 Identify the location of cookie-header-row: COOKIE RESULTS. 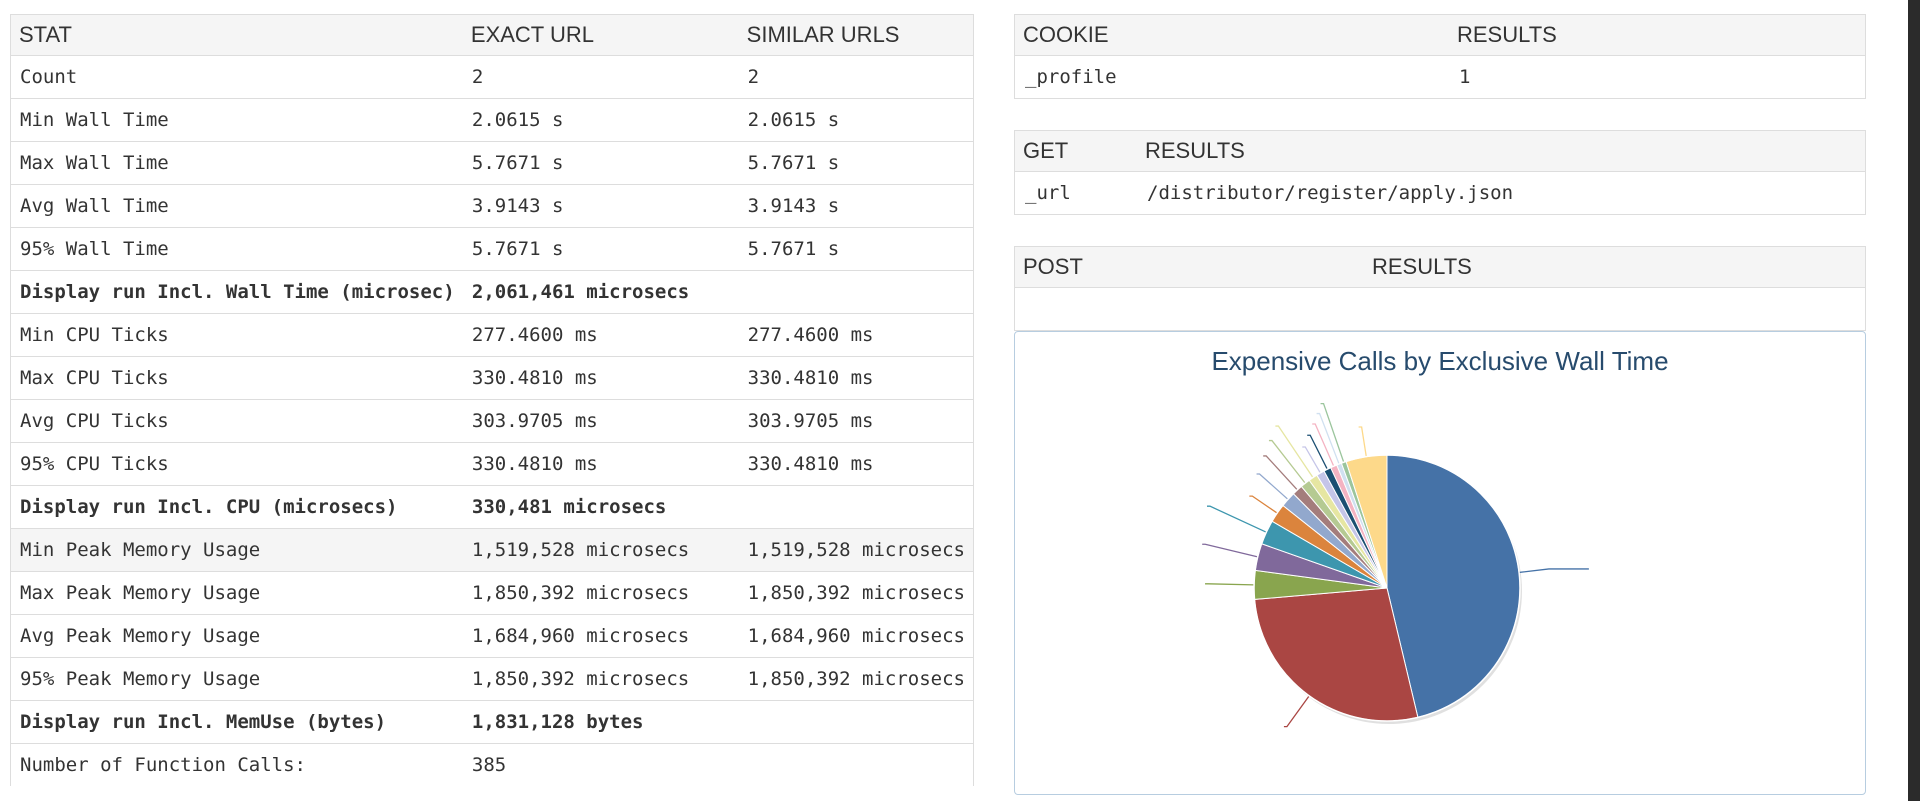
(1440, 35).